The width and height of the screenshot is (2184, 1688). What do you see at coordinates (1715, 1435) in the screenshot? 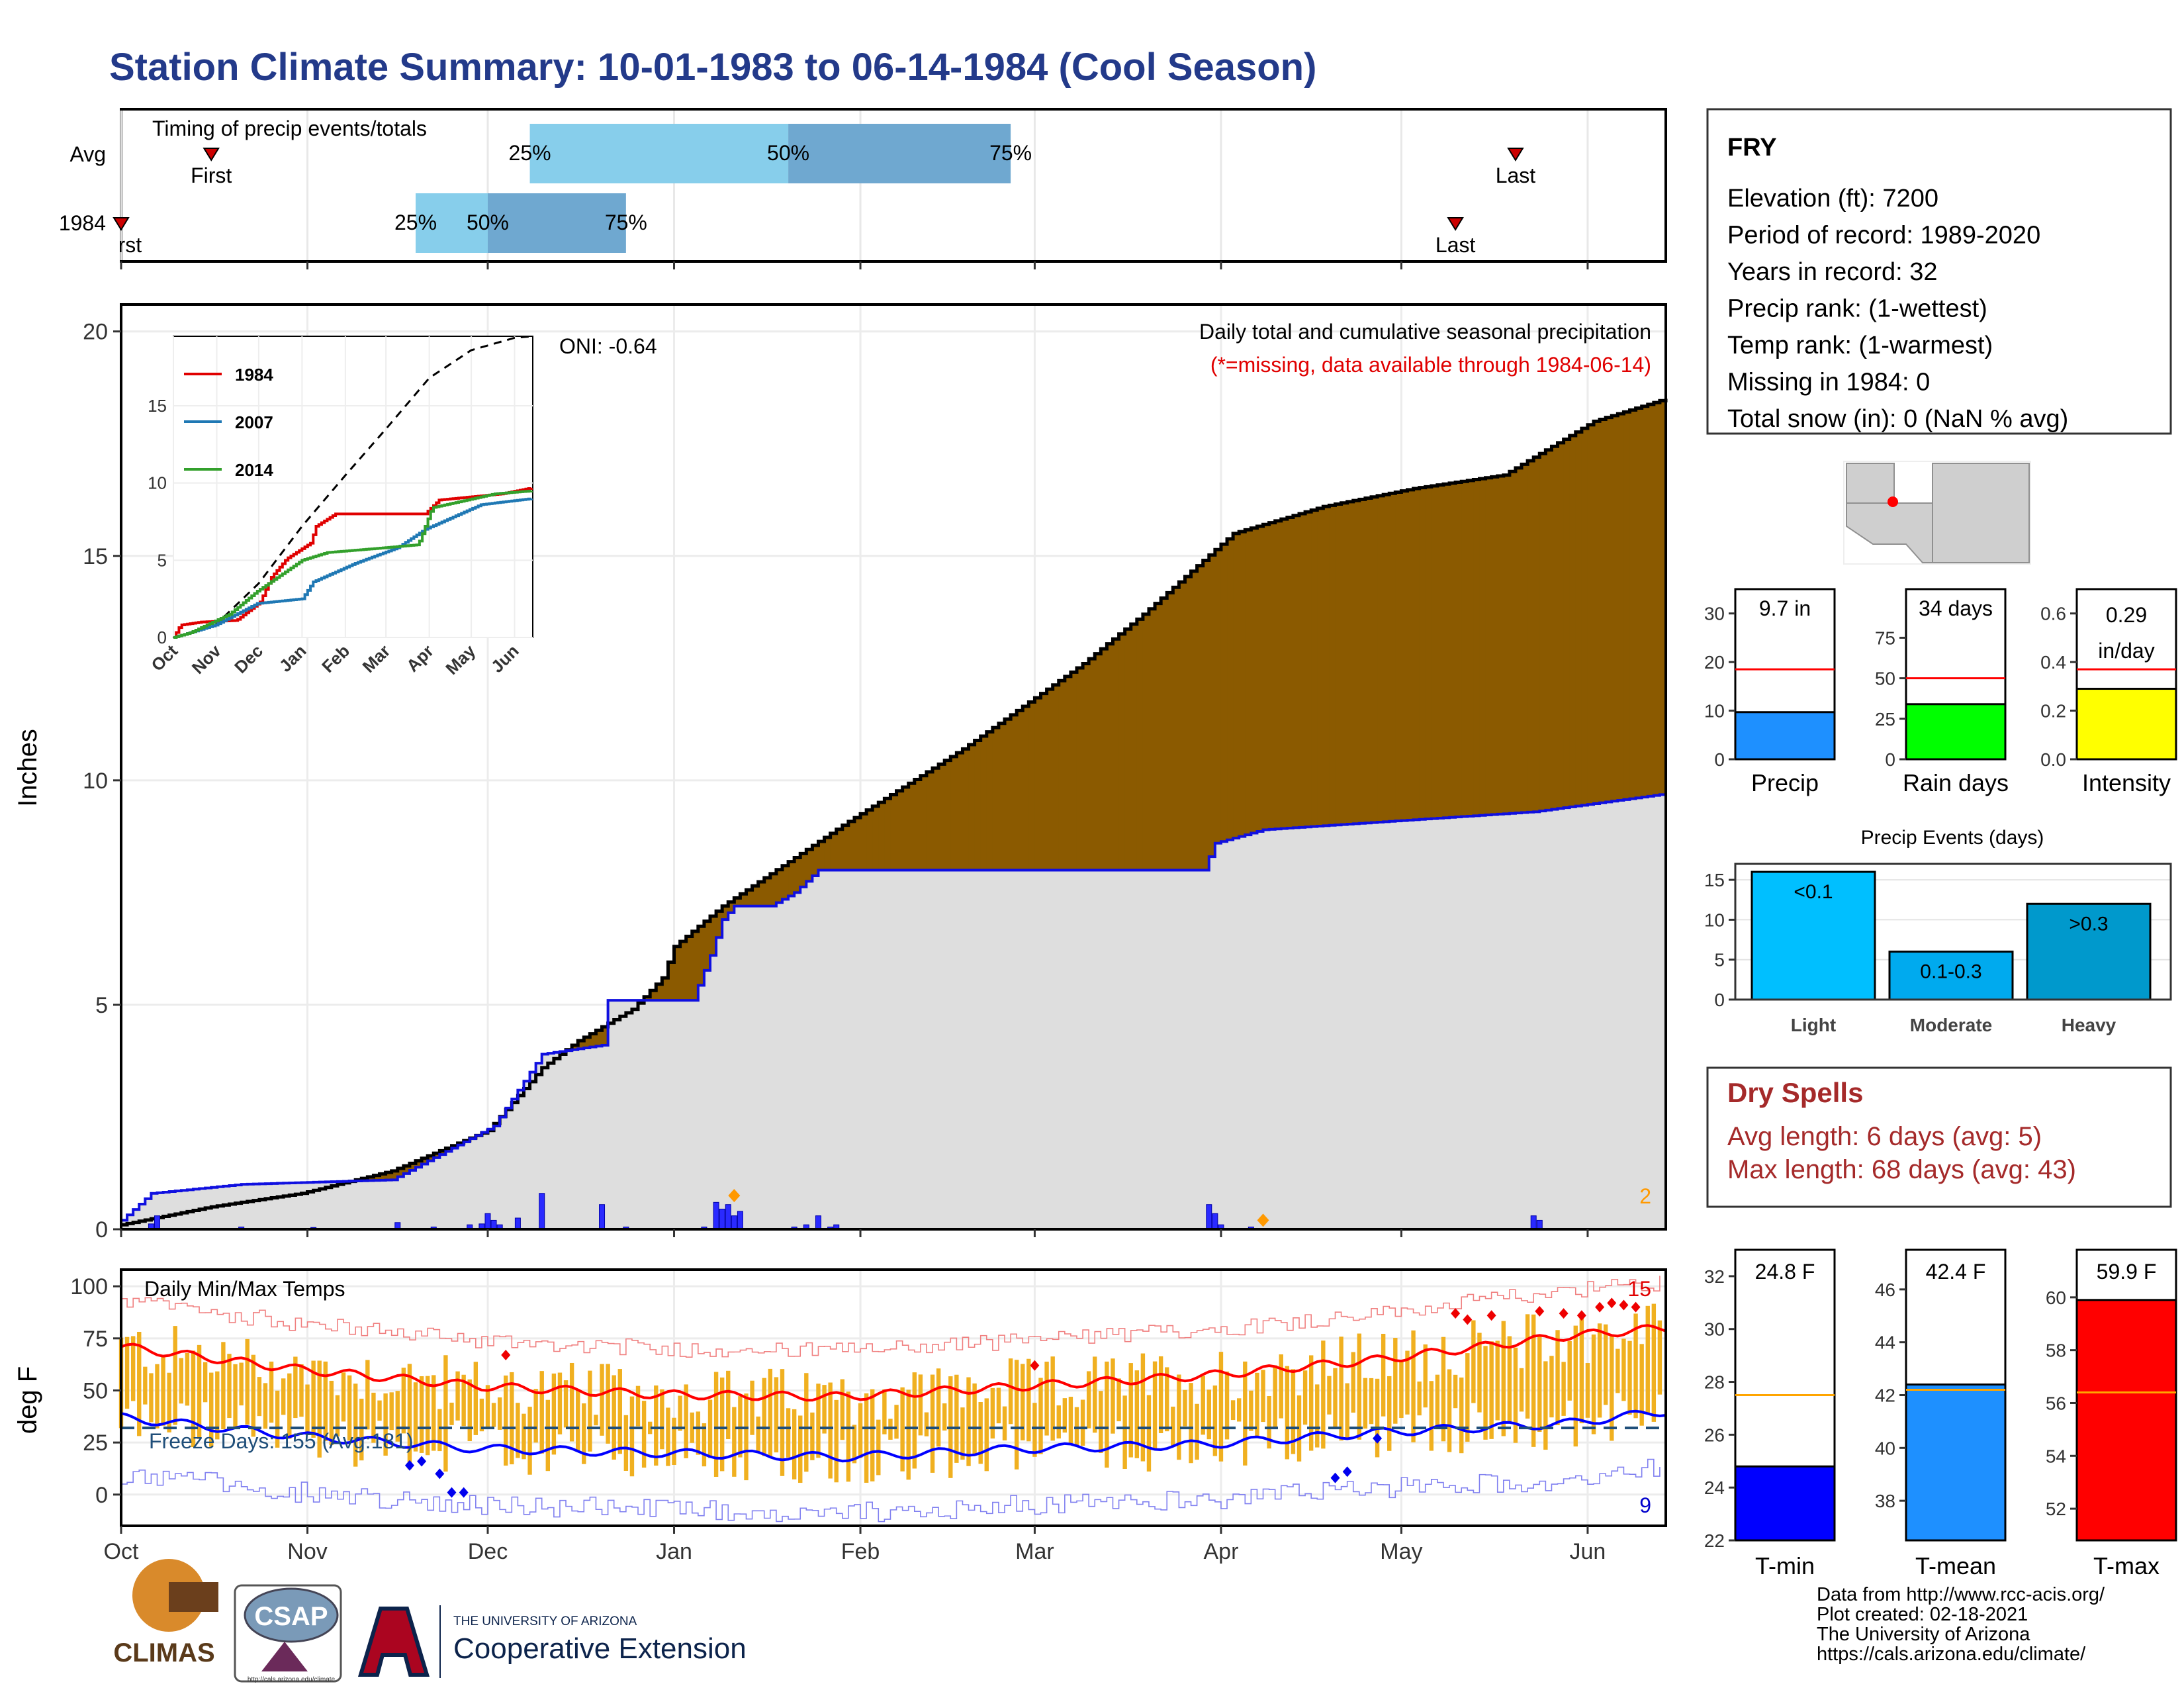
I see `temp-bar-tick-label: 26` at bounding box center [1715, 1435].